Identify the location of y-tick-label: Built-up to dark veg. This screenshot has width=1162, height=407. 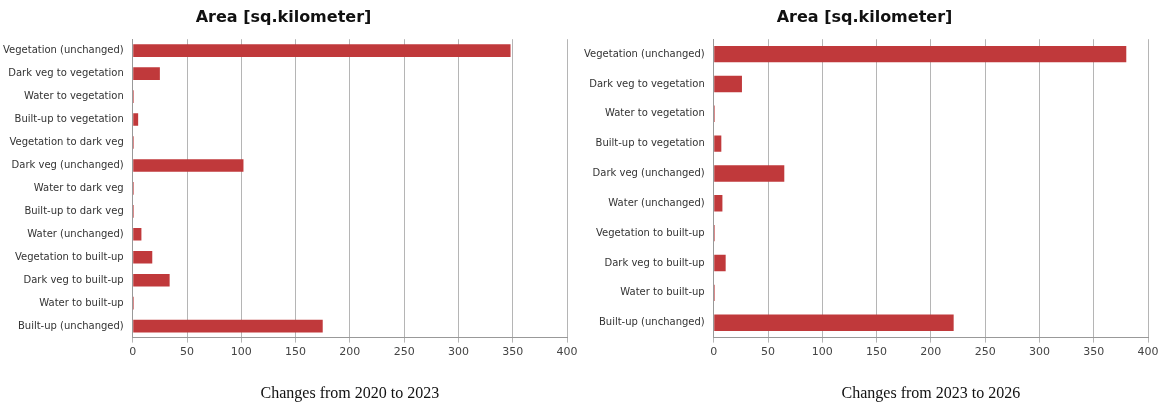
(74, 210).